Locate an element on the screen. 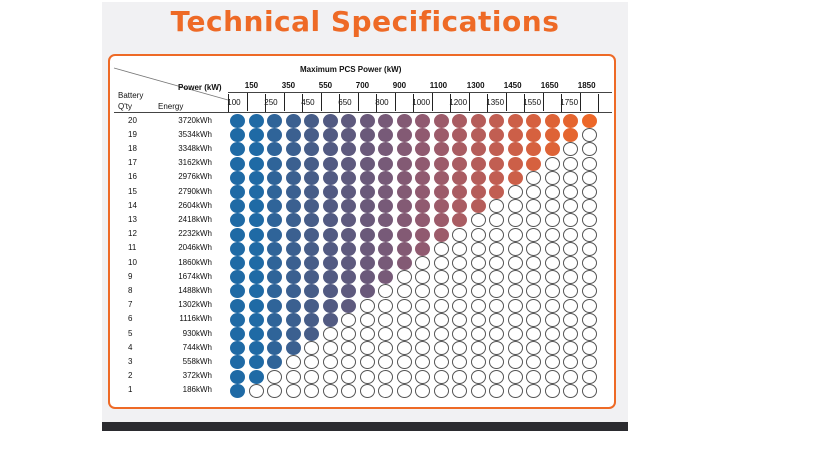 This screenshot has width=819, height=460. page-title: Technical Specifications is located at coordinates (365, 21).